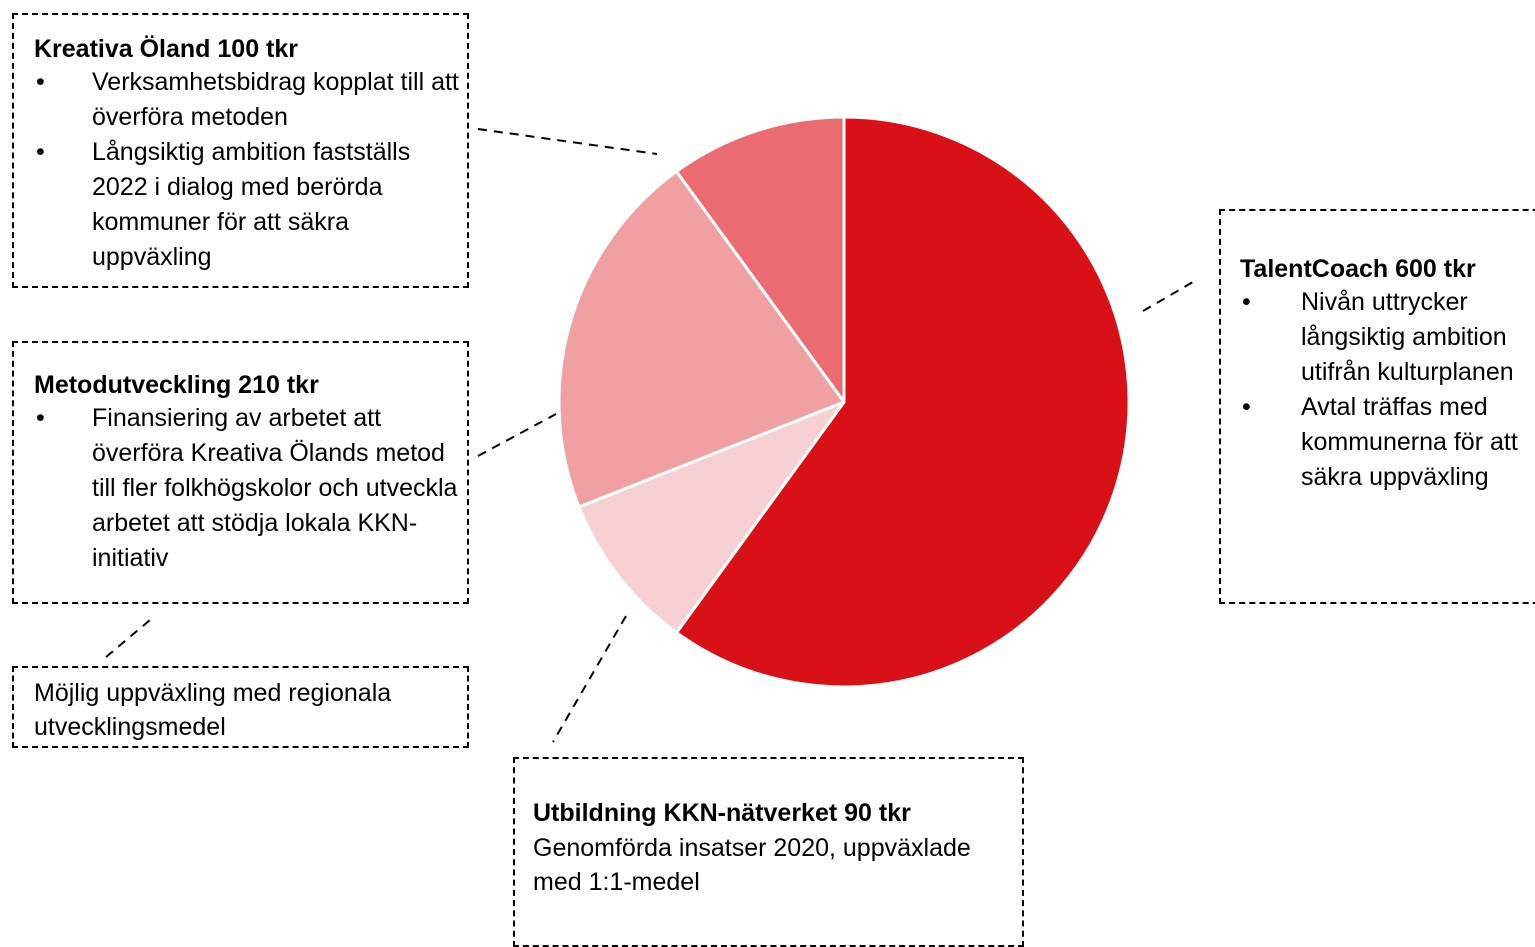 Image resolution: width=1535 pixels, height=947 pixels. Describe the element at coordinates (128, 638) in the screenshot. I see `connector-mojlig` at that location.